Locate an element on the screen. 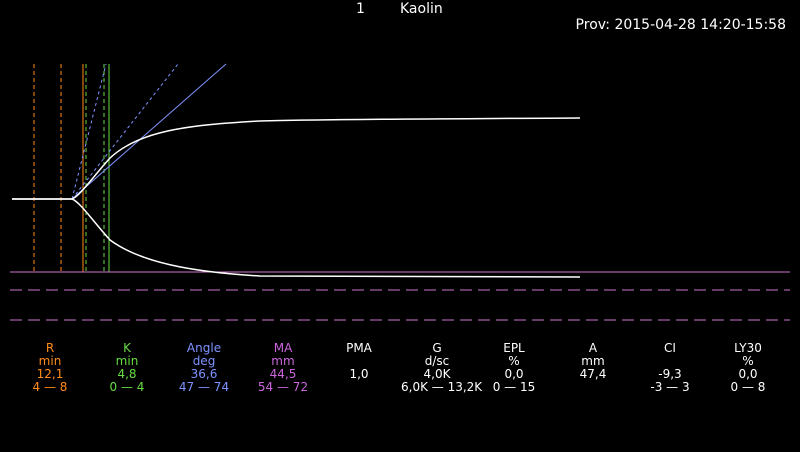  channel-number: 1 is located at coordinates (360, 9).